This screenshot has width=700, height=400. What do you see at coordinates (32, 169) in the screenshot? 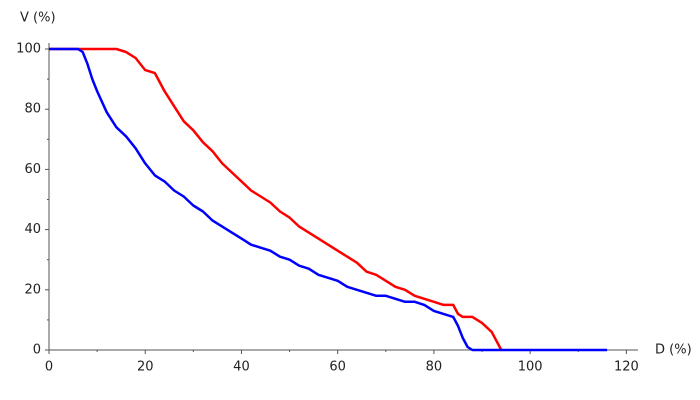
I see `y-tick-label: 60` at bounding box center [32, 169].